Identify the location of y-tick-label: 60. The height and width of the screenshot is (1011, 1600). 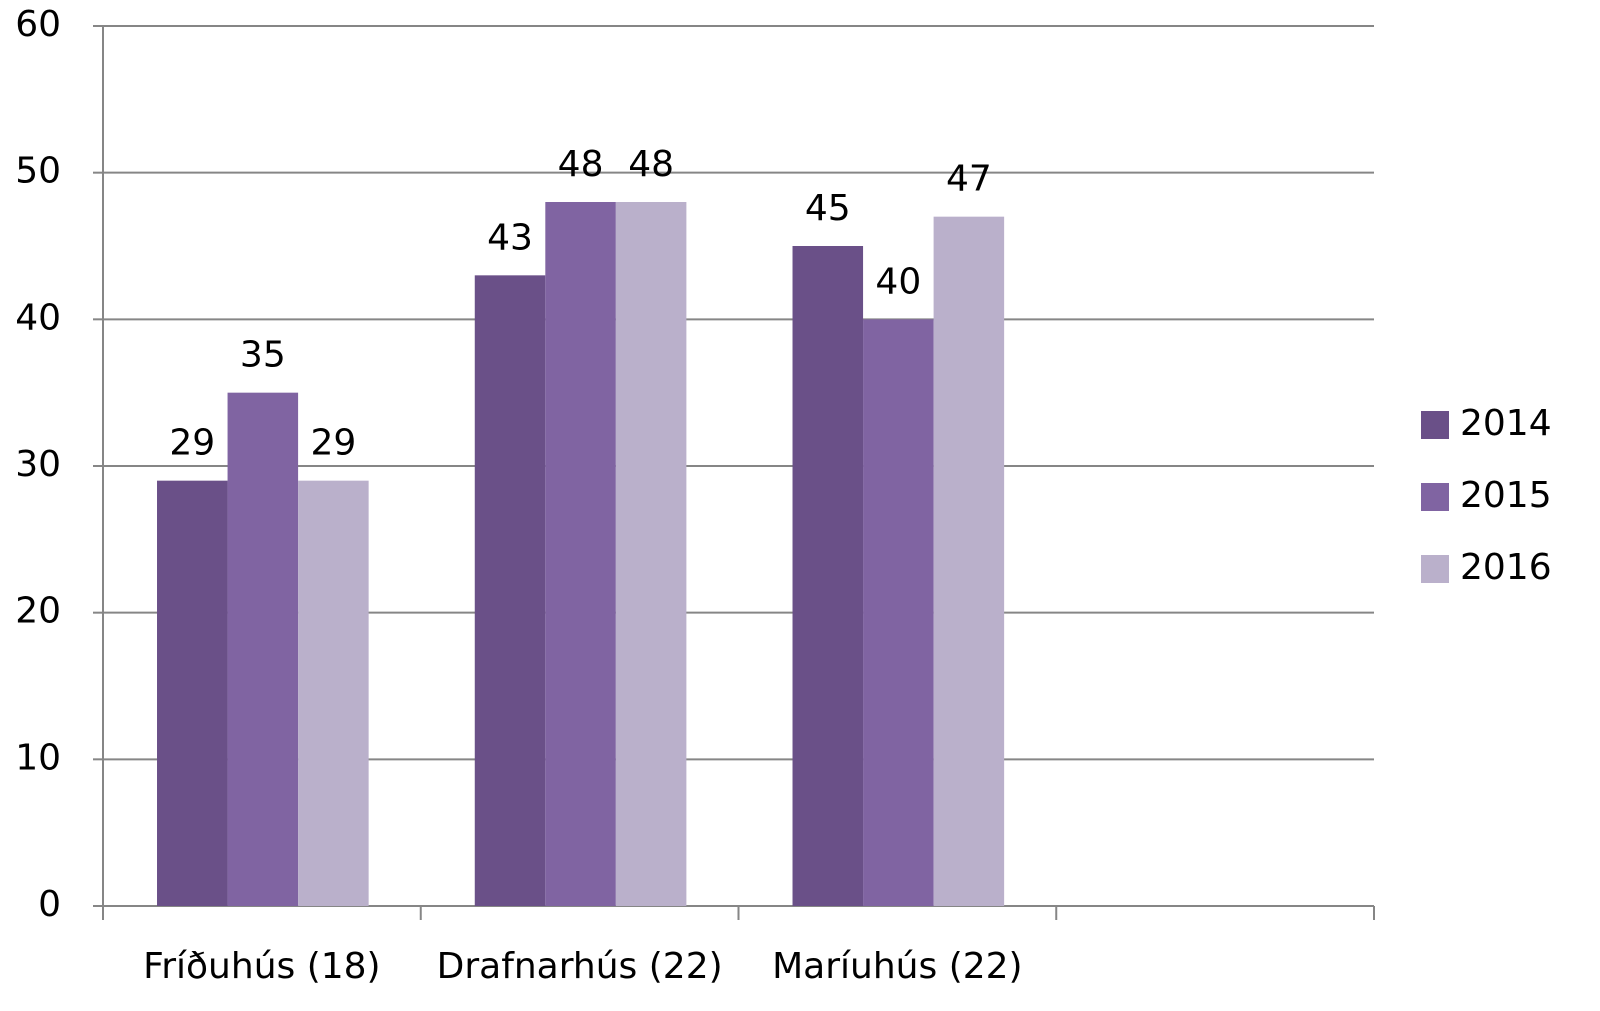
(38, 24).